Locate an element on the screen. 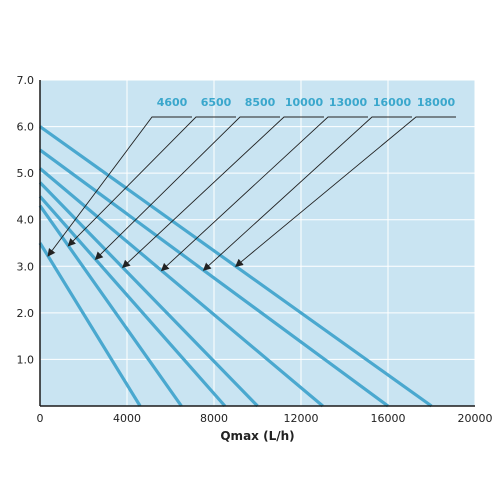 The width and height of the screenshot is (500, 500). series-label-4600: 4600 is located at coordinates (172, 102).